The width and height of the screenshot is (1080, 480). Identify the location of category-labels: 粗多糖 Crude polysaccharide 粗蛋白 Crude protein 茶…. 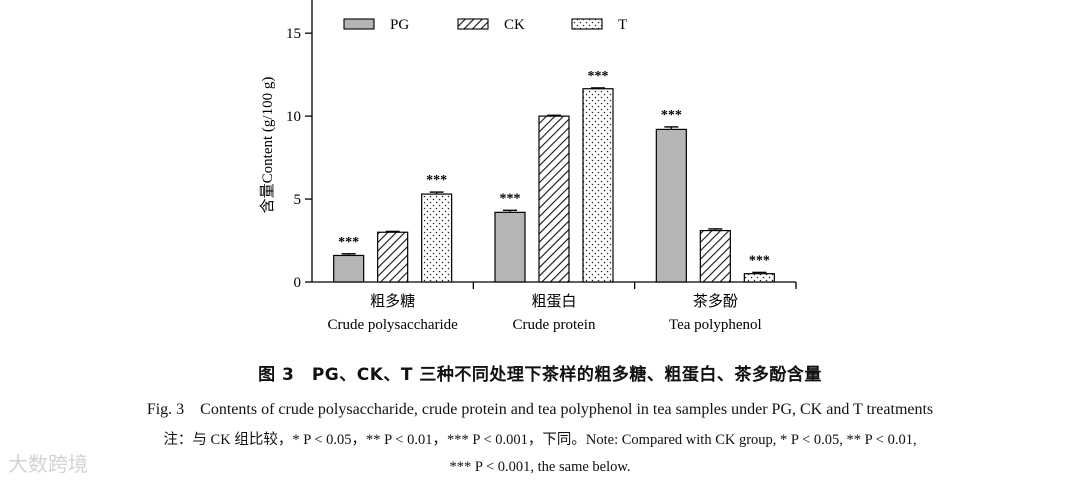
(544, 312).